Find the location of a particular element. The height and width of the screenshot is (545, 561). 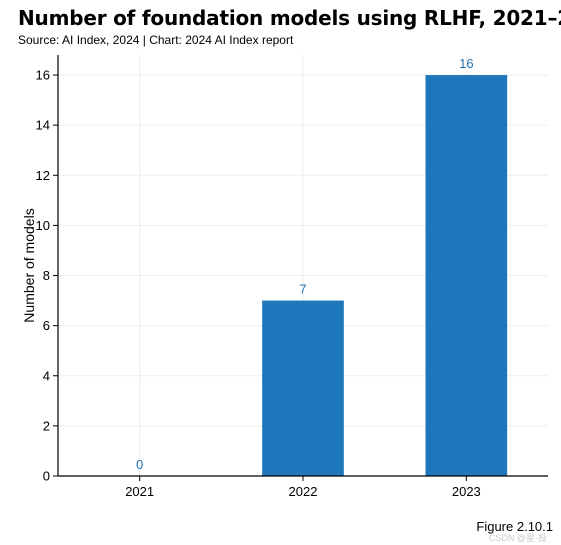

y-tick-label: 10 is located at coordinates (43, 225).